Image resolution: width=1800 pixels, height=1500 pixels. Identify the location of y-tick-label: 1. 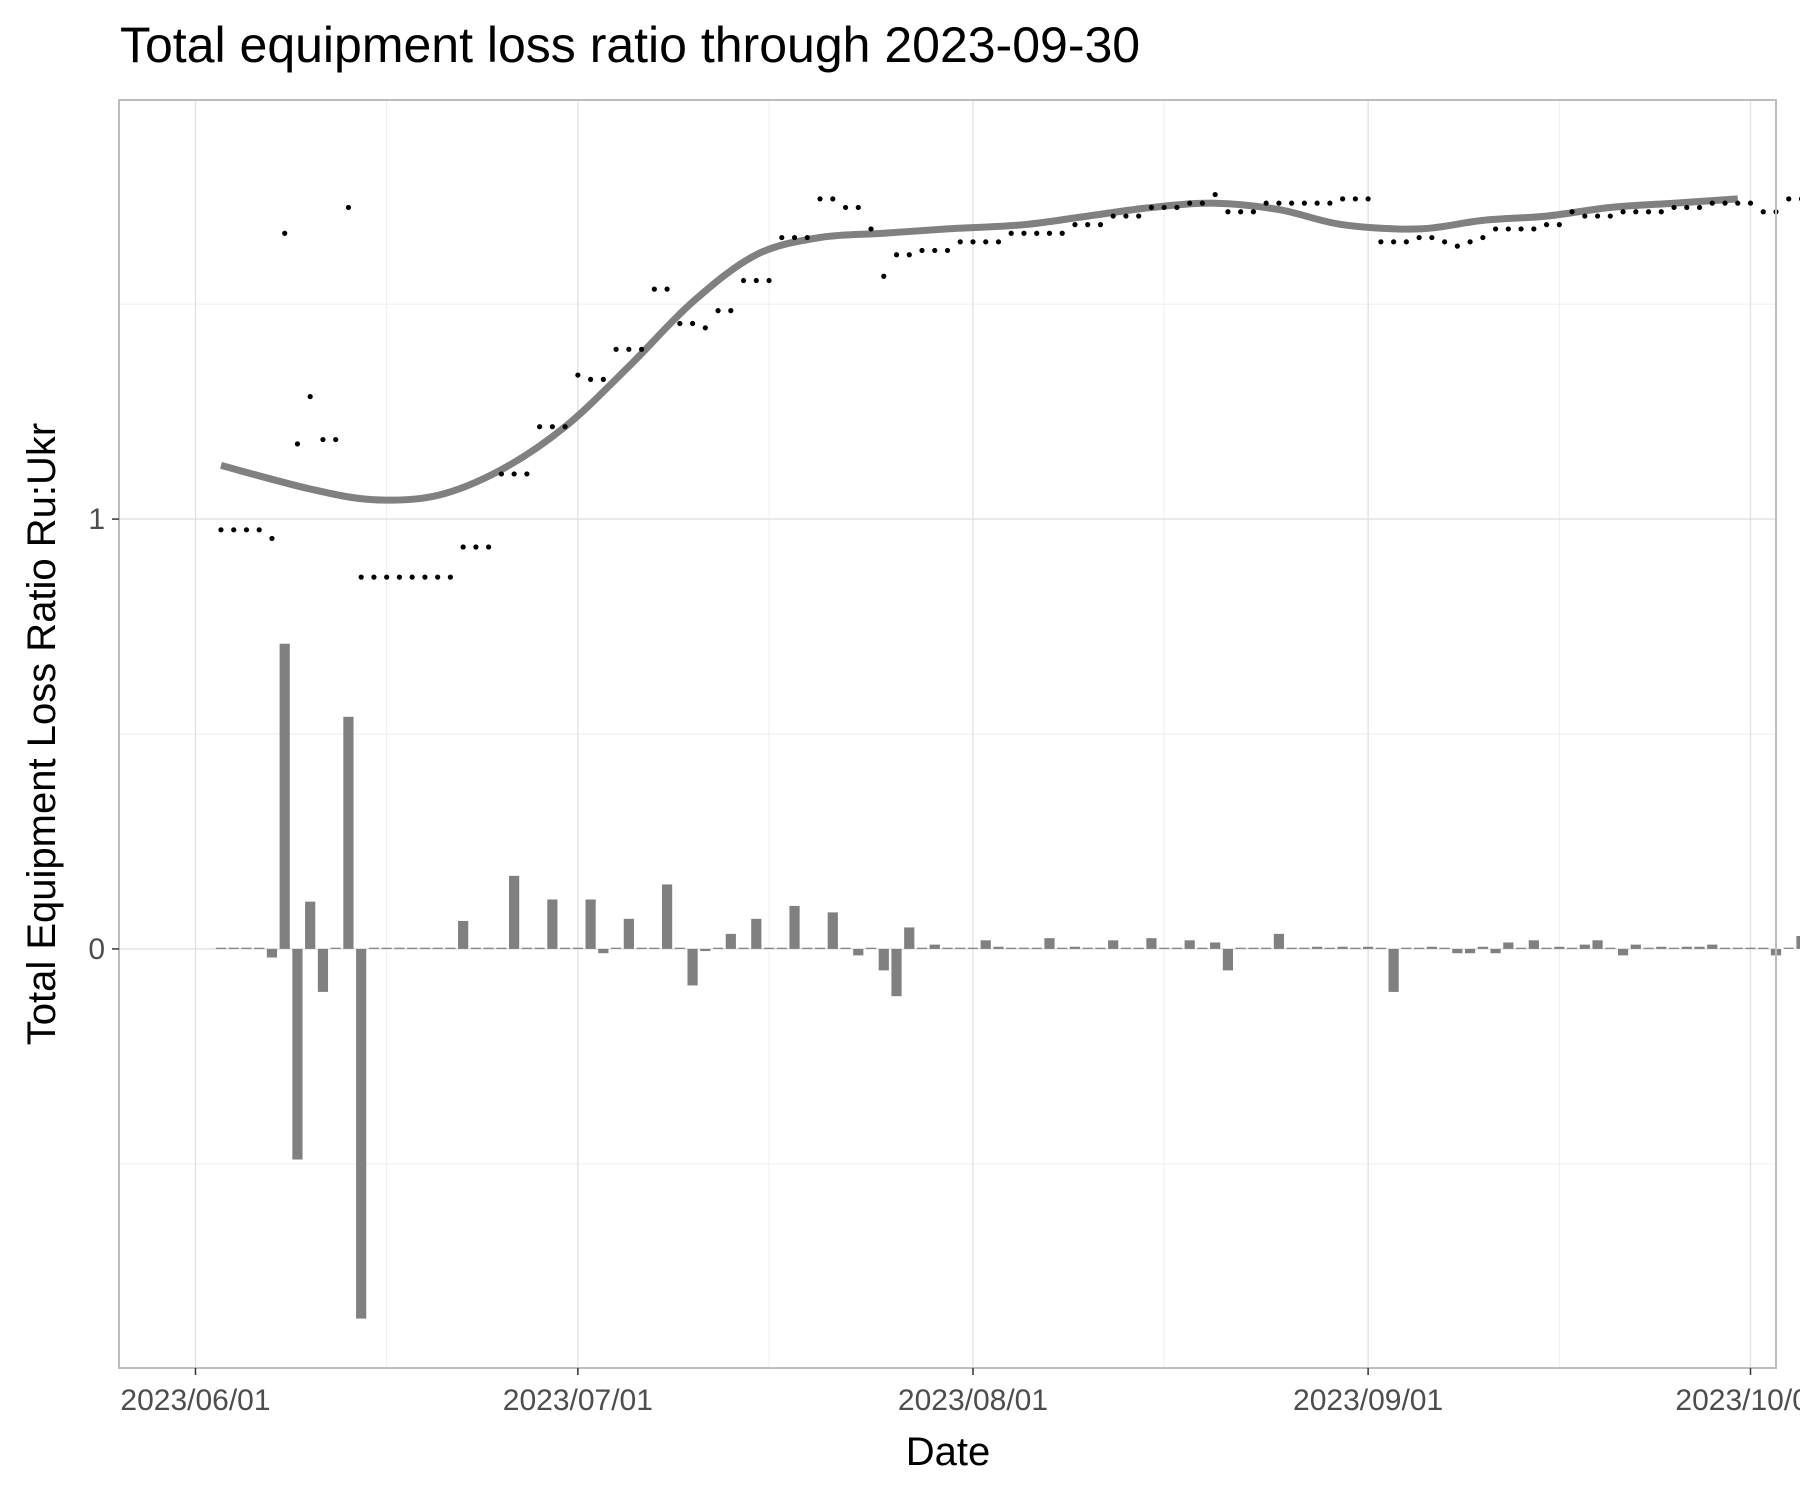
(96, 519).